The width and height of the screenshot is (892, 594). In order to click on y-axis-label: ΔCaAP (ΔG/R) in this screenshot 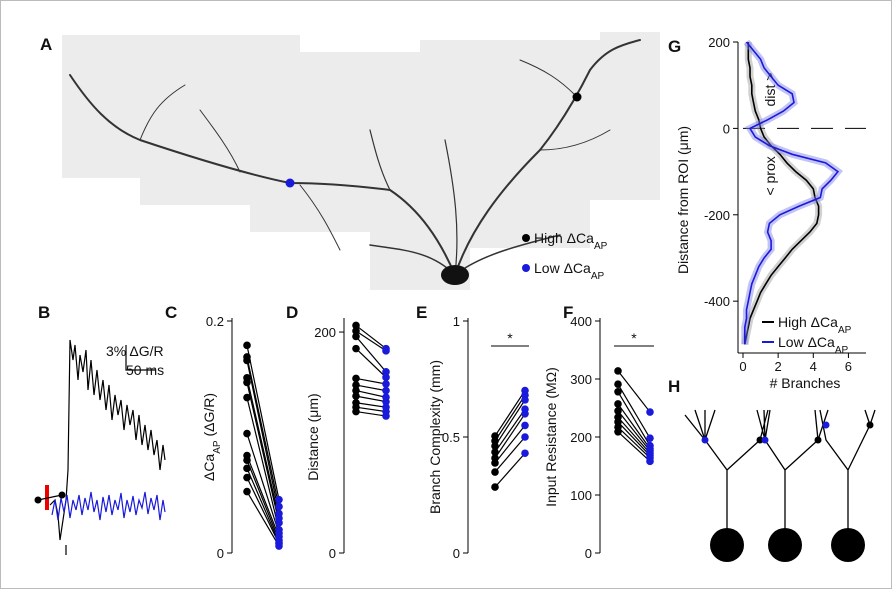, I will do `click(212, 437)`.